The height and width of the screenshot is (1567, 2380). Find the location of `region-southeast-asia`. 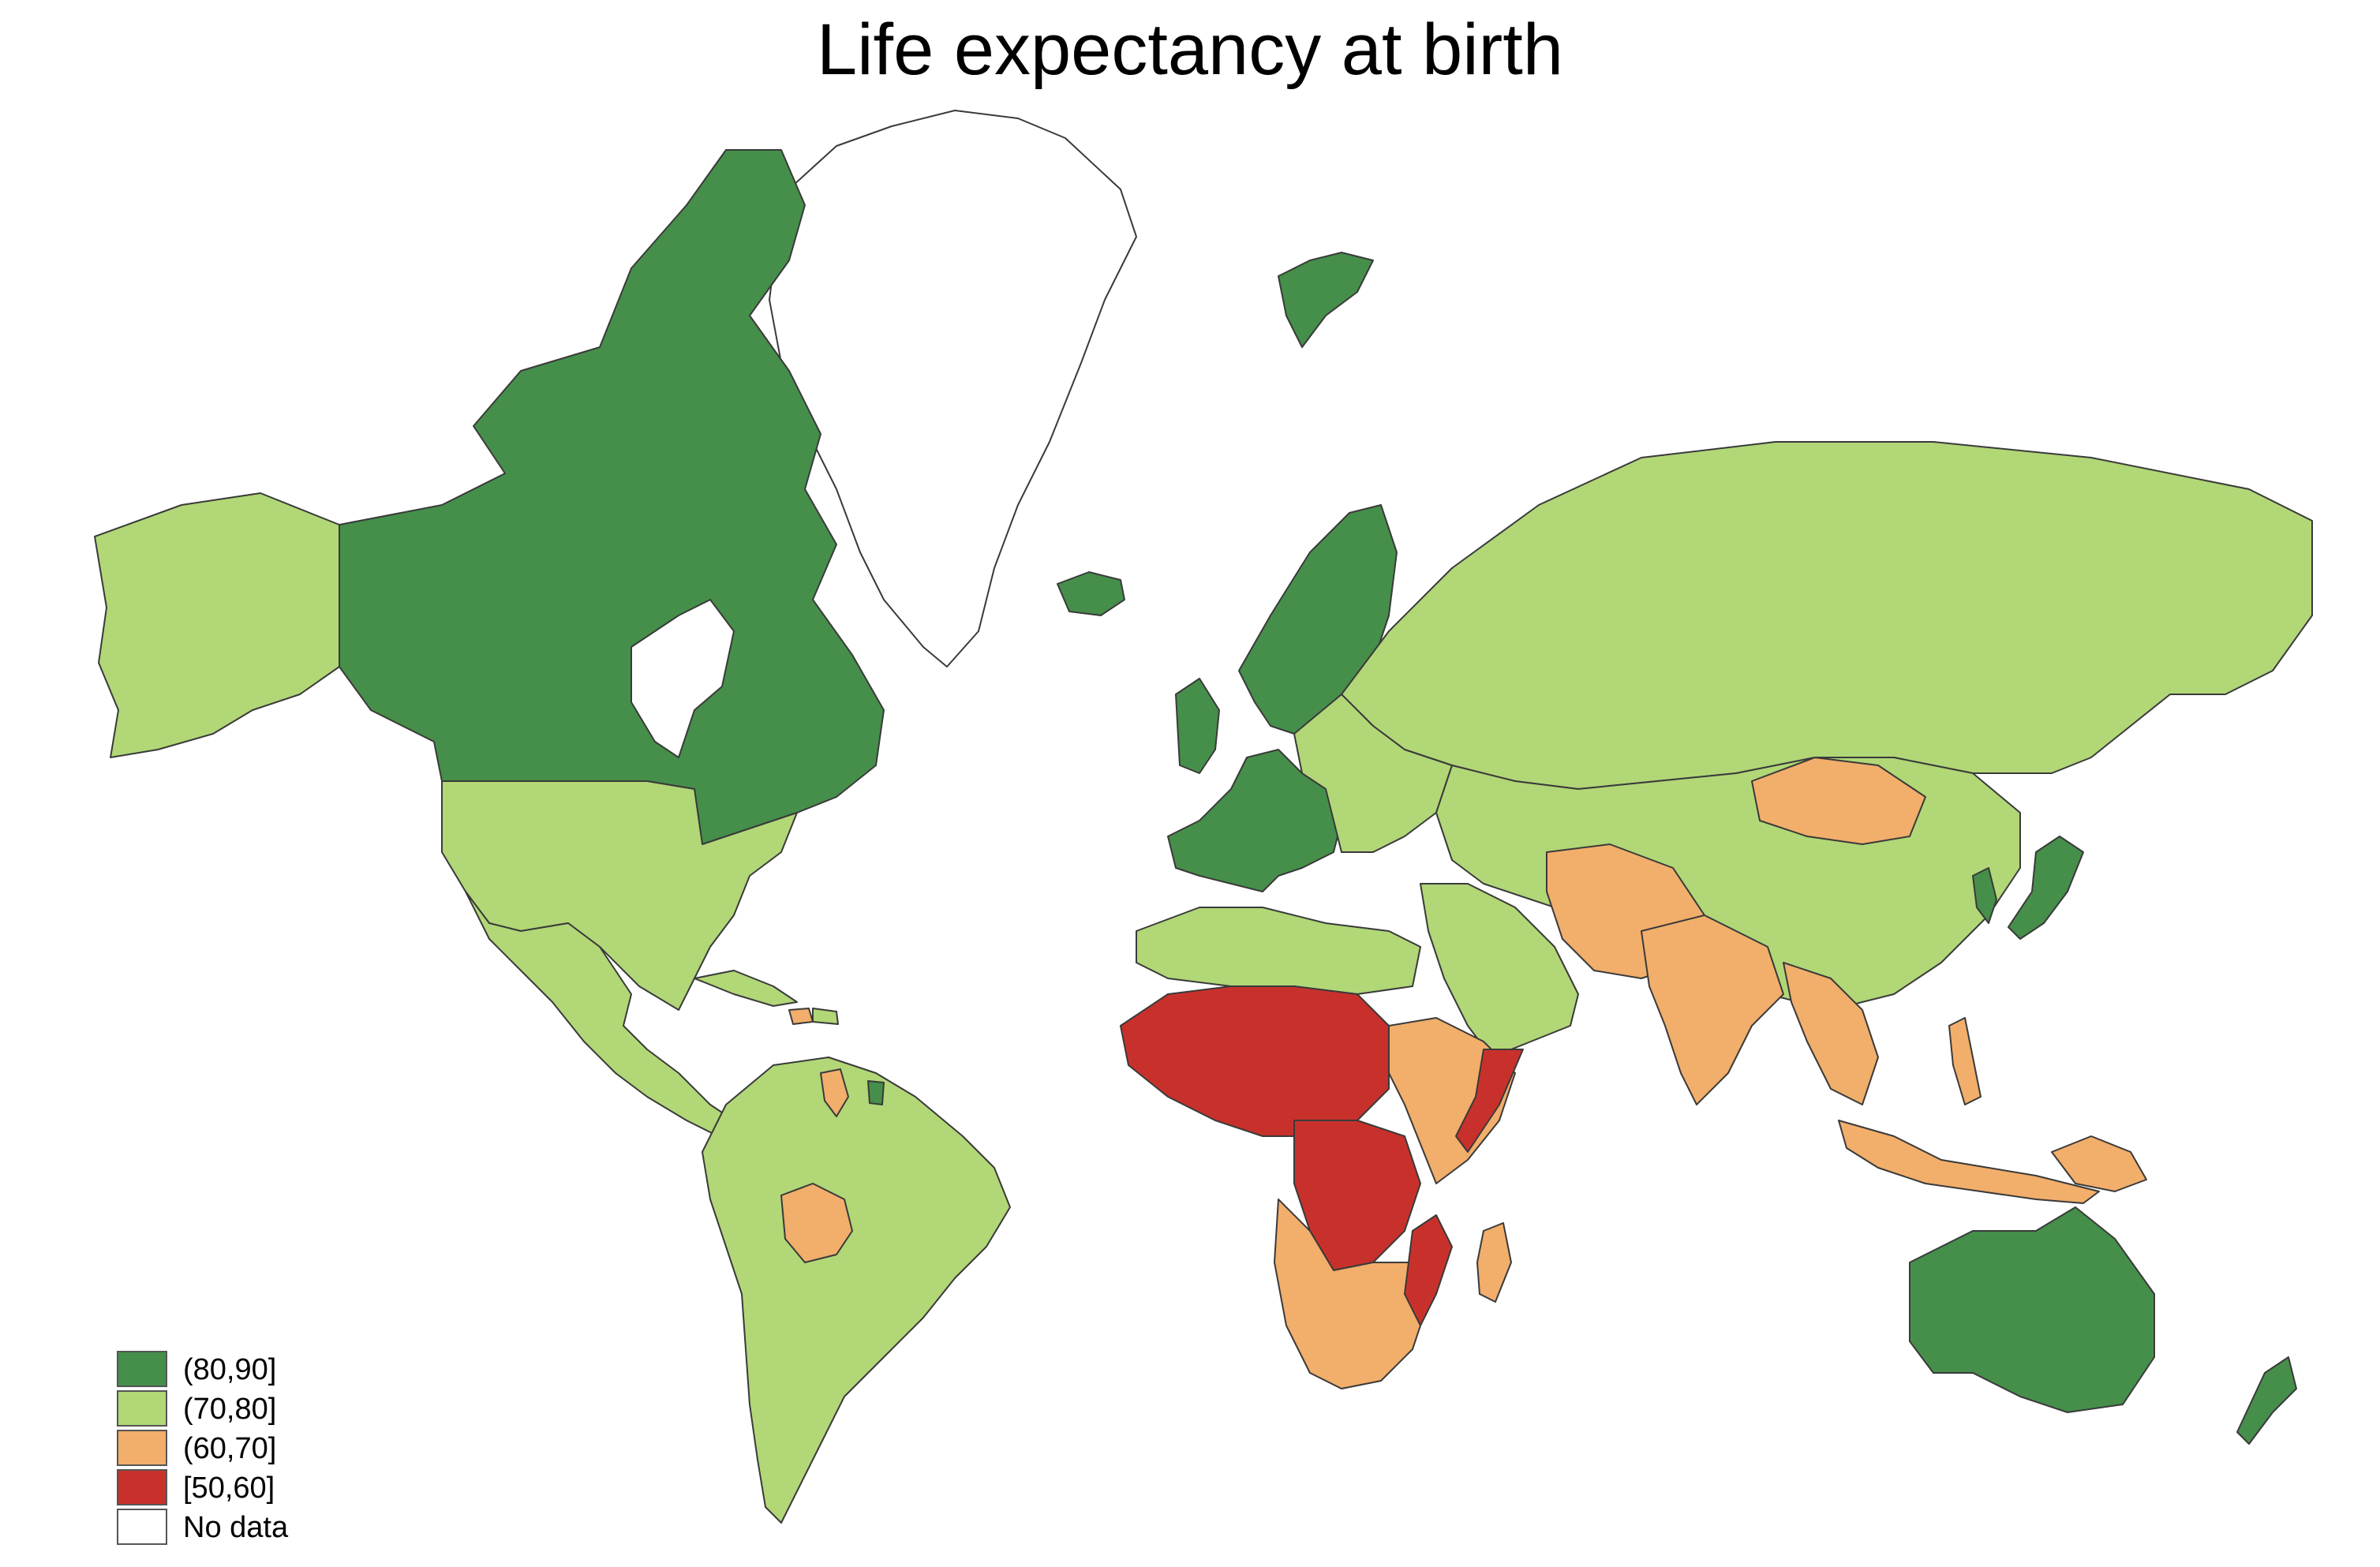

region-southeast-asia is located at coordinates (1831, 1033).